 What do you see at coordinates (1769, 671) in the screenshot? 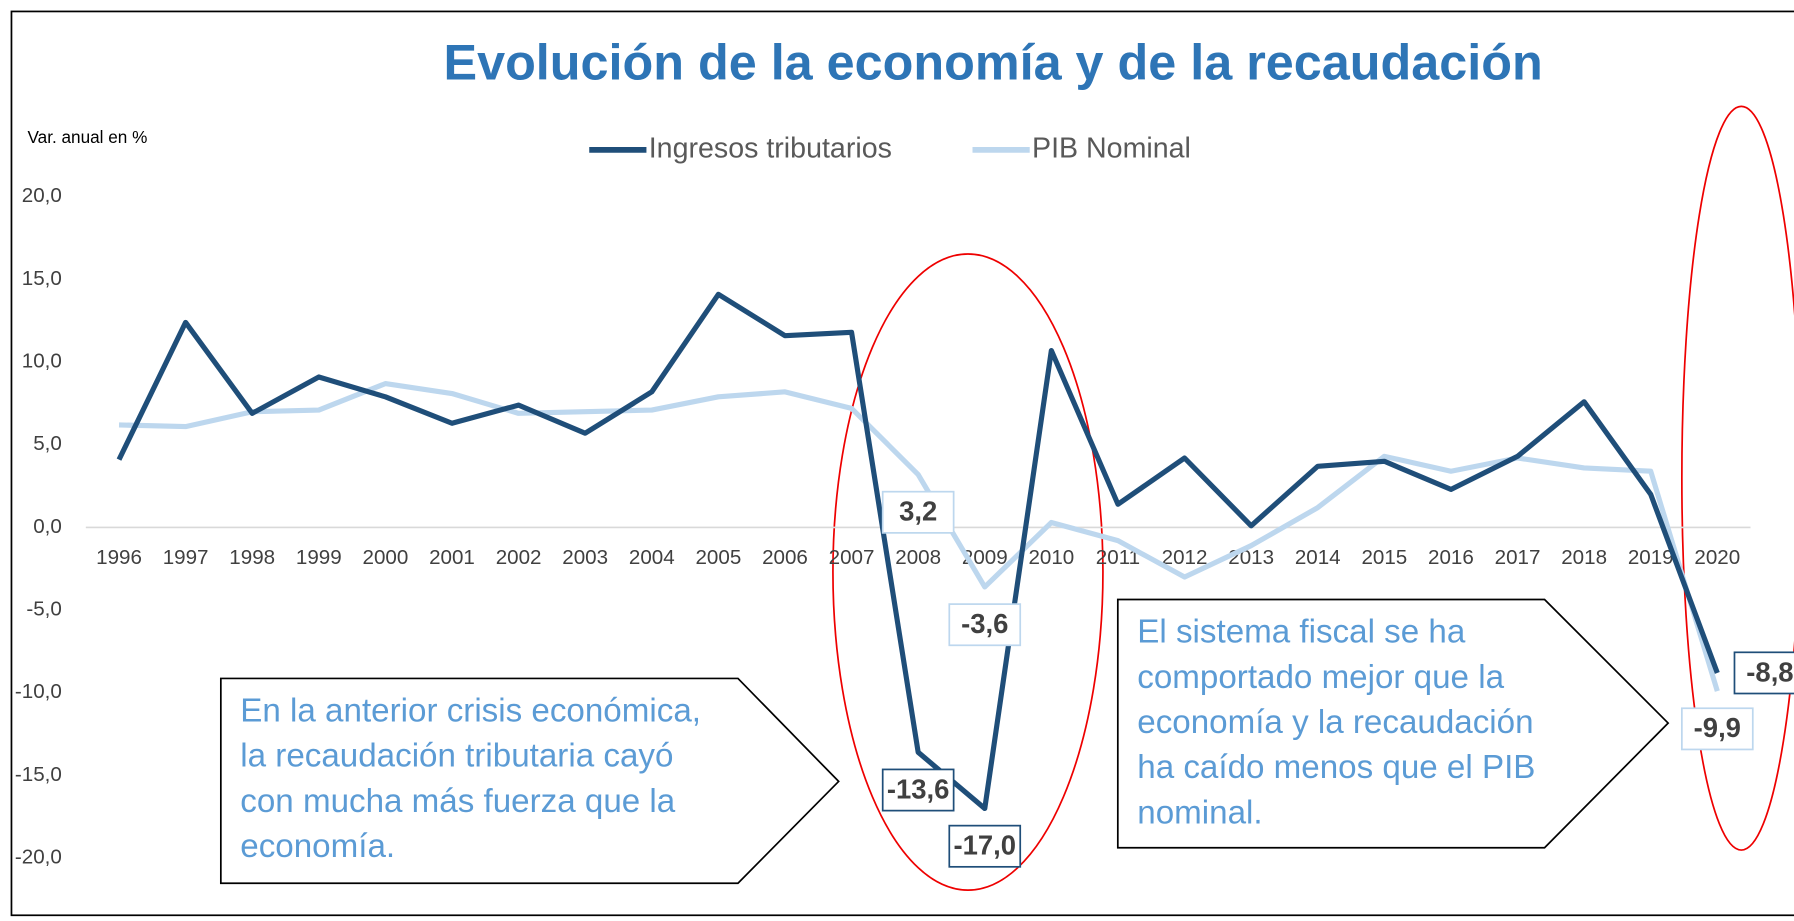
I see `value-label: -8,8` at bounding box center [1769, 671].